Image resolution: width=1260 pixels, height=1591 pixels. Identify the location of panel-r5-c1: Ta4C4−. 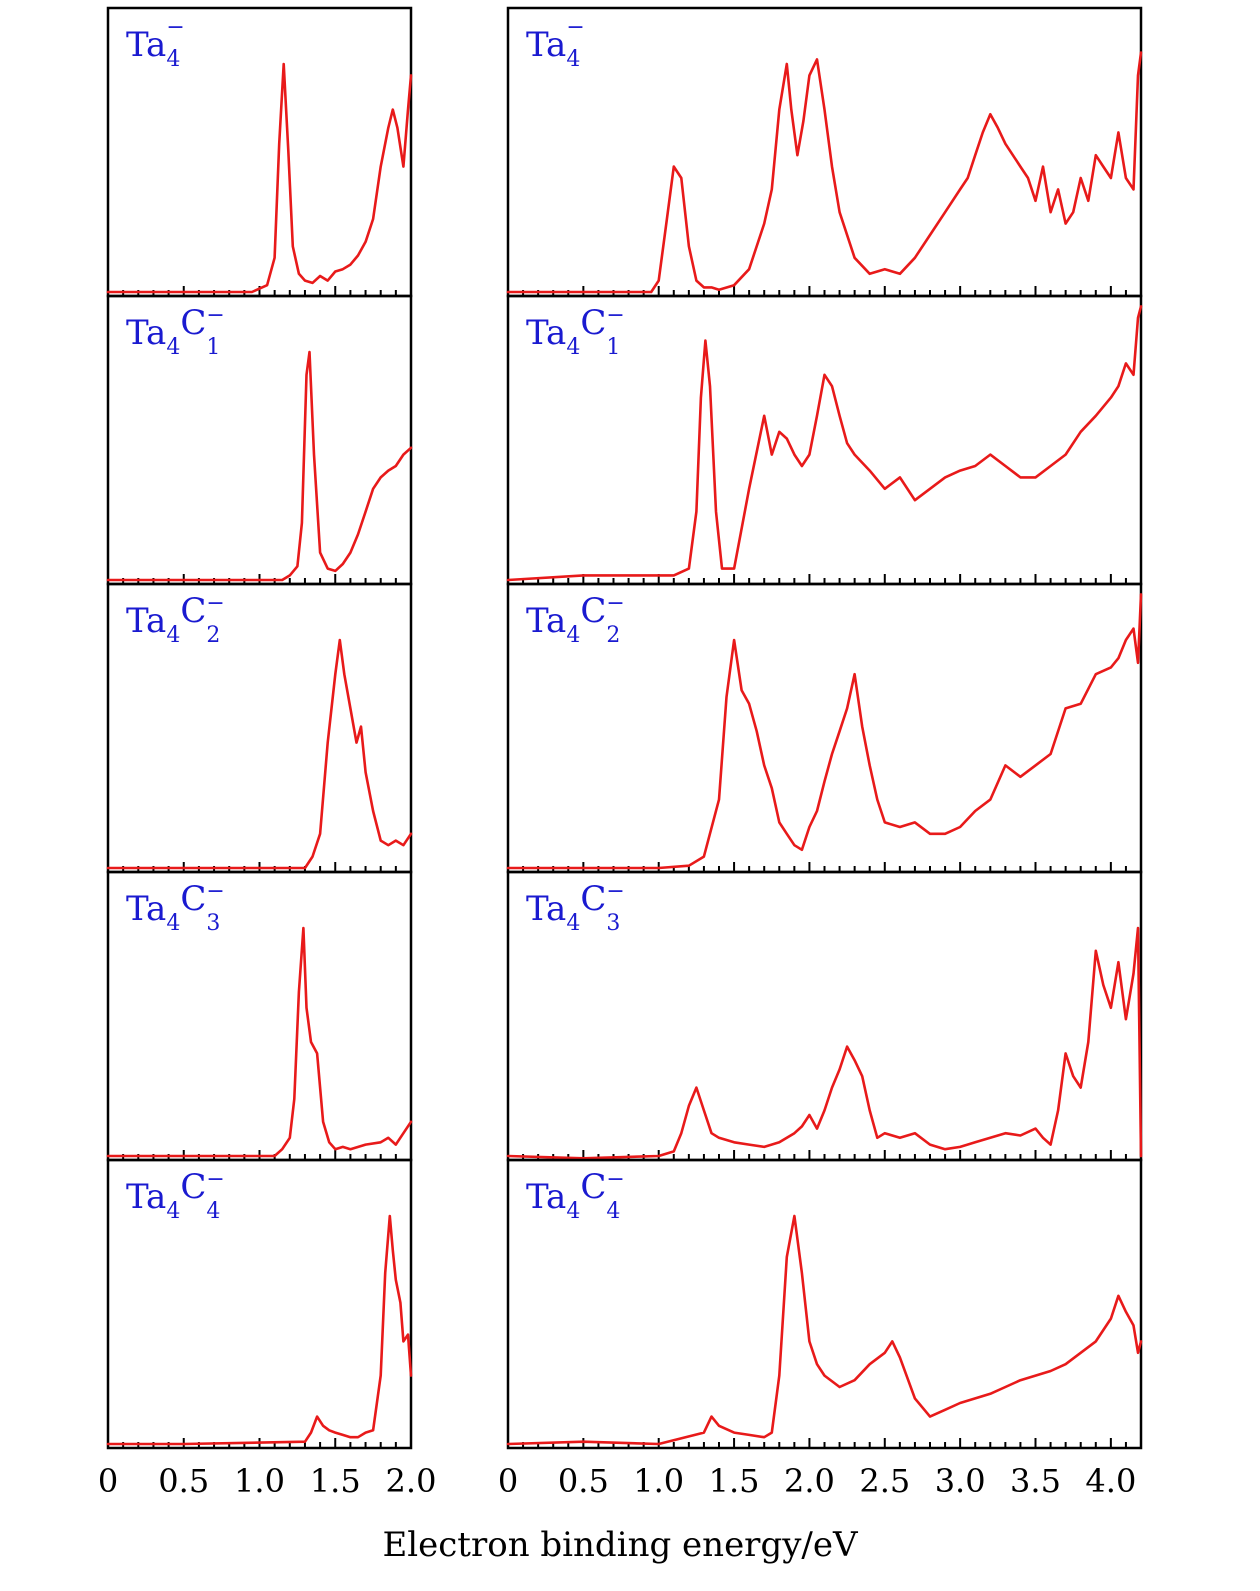
(259, 1304).